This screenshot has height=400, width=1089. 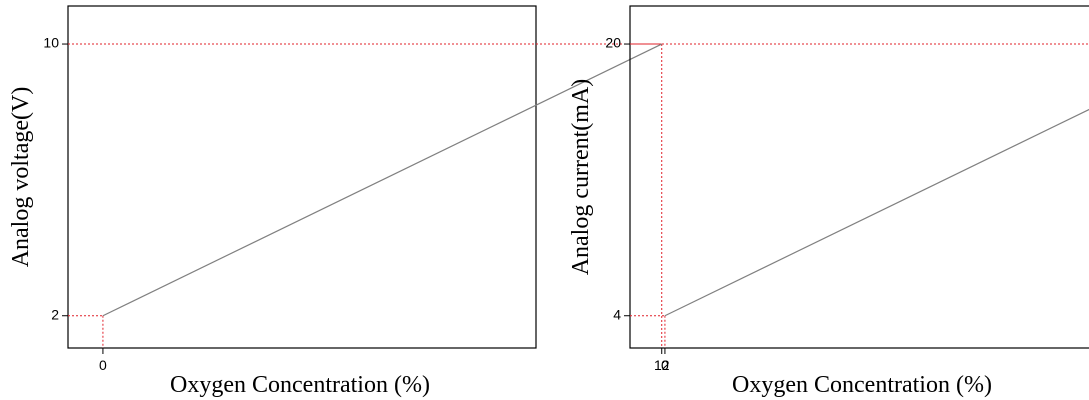 I want to click on current-y-tick-label-4: 4, so click(x=617, y=314).